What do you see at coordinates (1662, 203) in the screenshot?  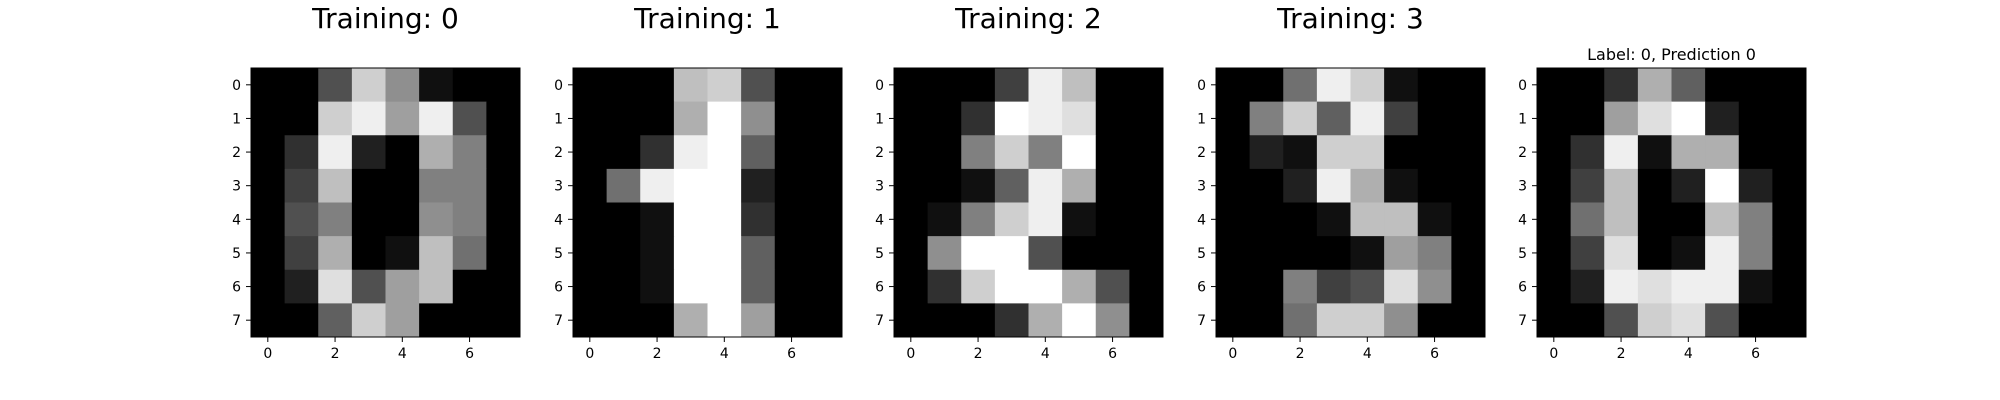 I see `digit-panel: Label: 0, Prediction 0 0 2 4 6 0 1 2 3 4 5 6 7` at bounding box center [1662, 203].